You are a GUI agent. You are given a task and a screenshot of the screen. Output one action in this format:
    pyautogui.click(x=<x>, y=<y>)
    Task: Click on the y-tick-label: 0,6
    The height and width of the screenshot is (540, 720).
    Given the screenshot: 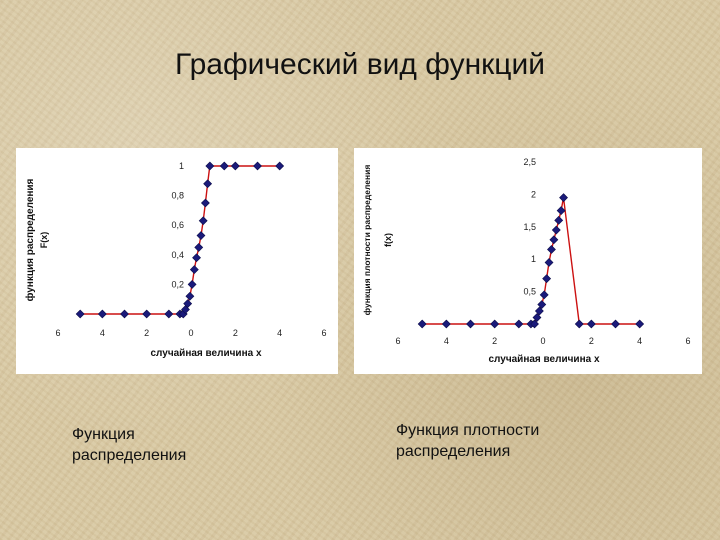 What is the action you would take?
    pyautogui.click(x=177, y=225)
    